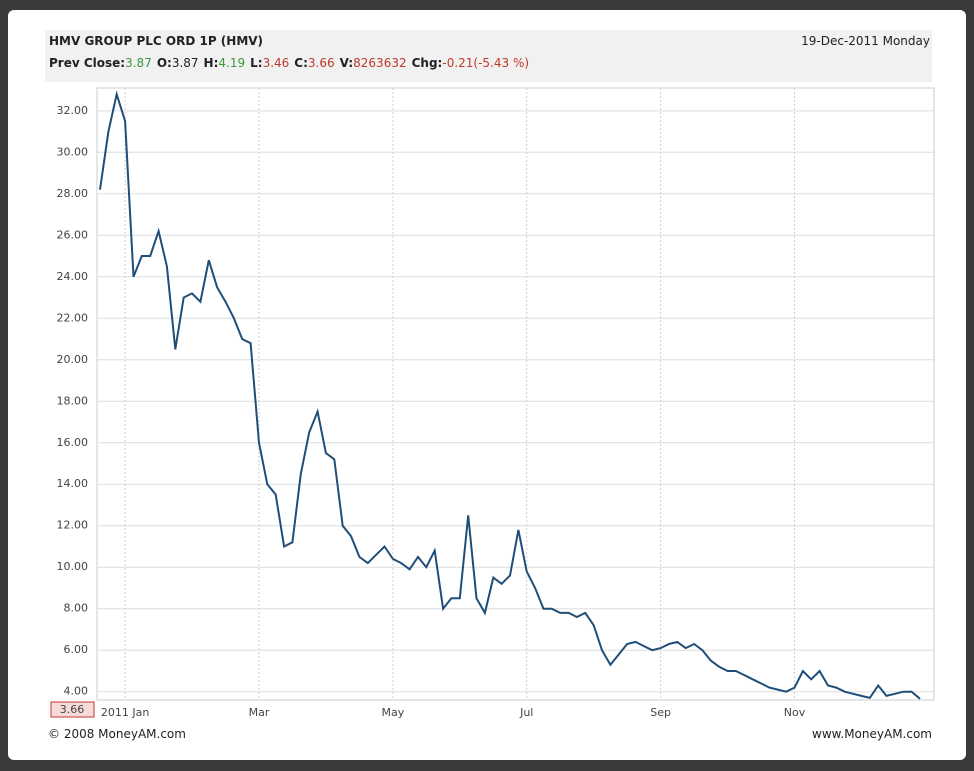 The width and height of the screenshot is (974, 771). What do you see at coordinates (346, 63) in the screenshot?
I see `stat-label: V:` at bounding box center [346, 63].